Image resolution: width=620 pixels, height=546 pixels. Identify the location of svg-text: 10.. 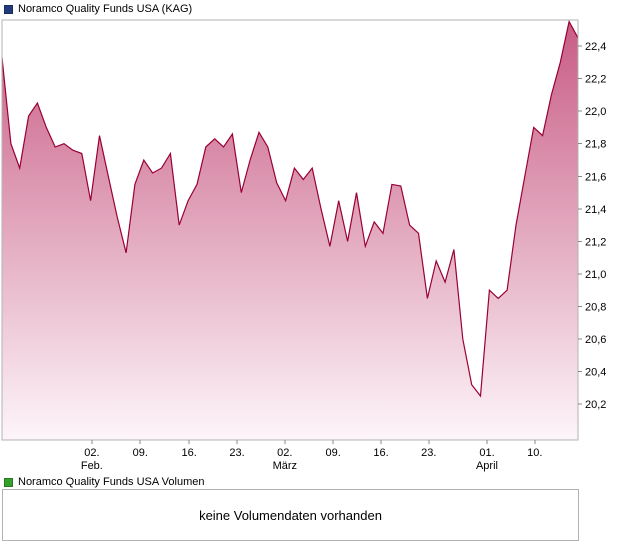
(534, 453).